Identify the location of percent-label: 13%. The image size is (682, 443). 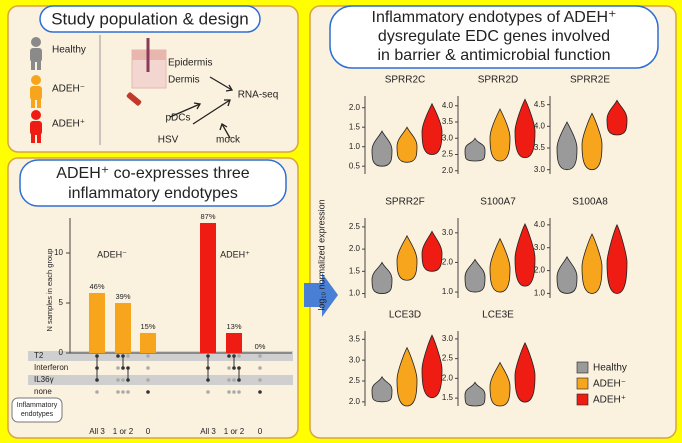
(233, 326).